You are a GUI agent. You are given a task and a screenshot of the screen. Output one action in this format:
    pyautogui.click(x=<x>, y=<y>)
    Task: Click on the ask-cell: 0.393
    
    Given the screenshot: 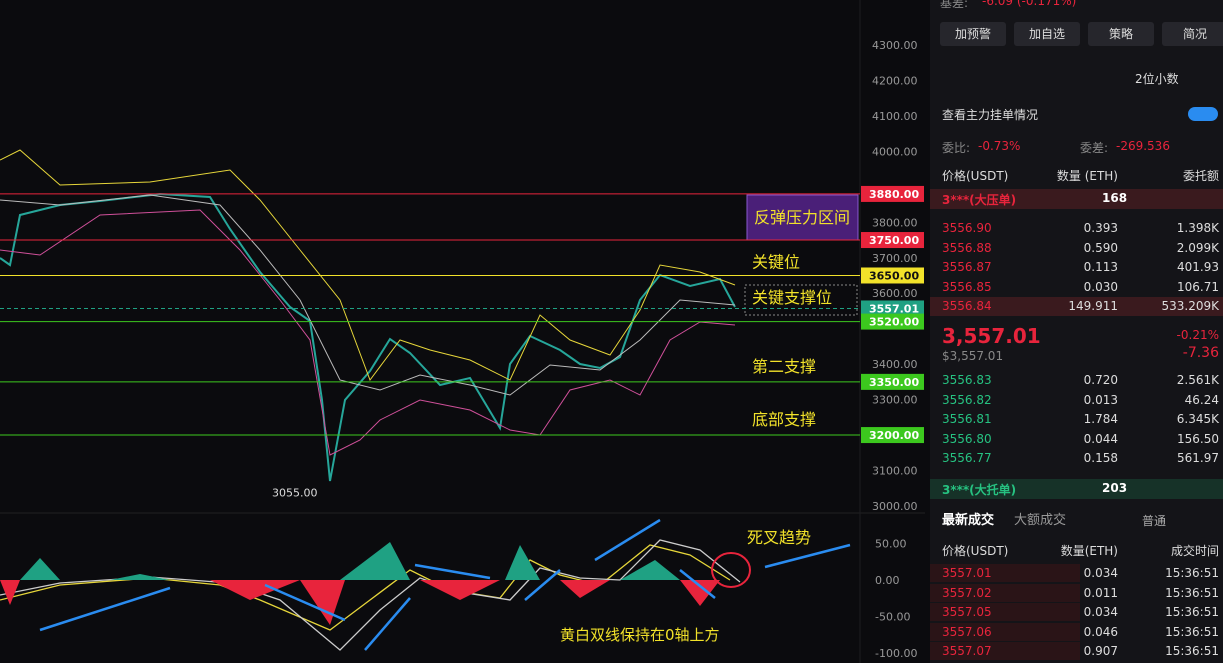 What is the action you would take?
    pyautogui.click(x=1100, y=228)
    